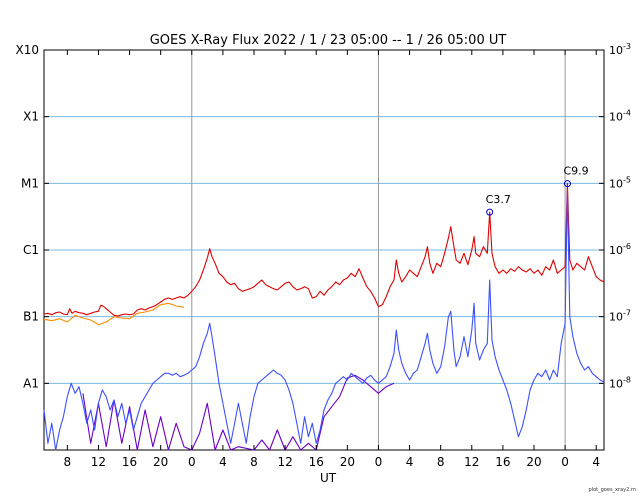 This screenshot has width=640, height=500. What do you see at coordinates (537, 190) in the screenshot?
I see `annotation-layer: C3.7 C9.9` at bounding box center [537, 190].